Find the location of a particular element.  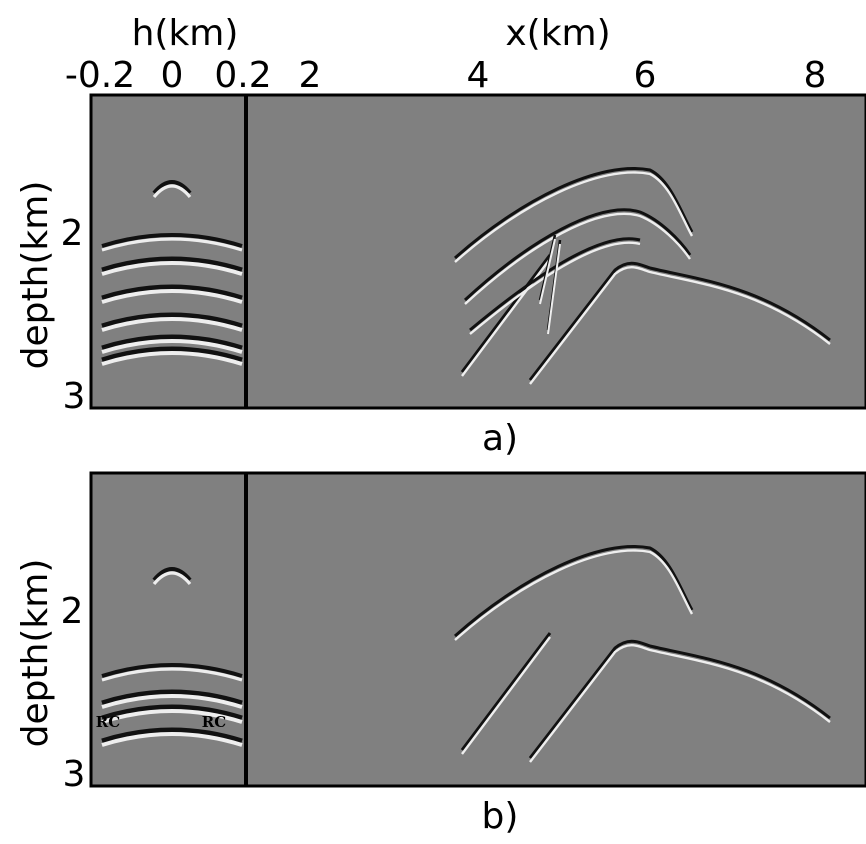

h-tick-label: 0.2 is located at coordinates (242, 75).